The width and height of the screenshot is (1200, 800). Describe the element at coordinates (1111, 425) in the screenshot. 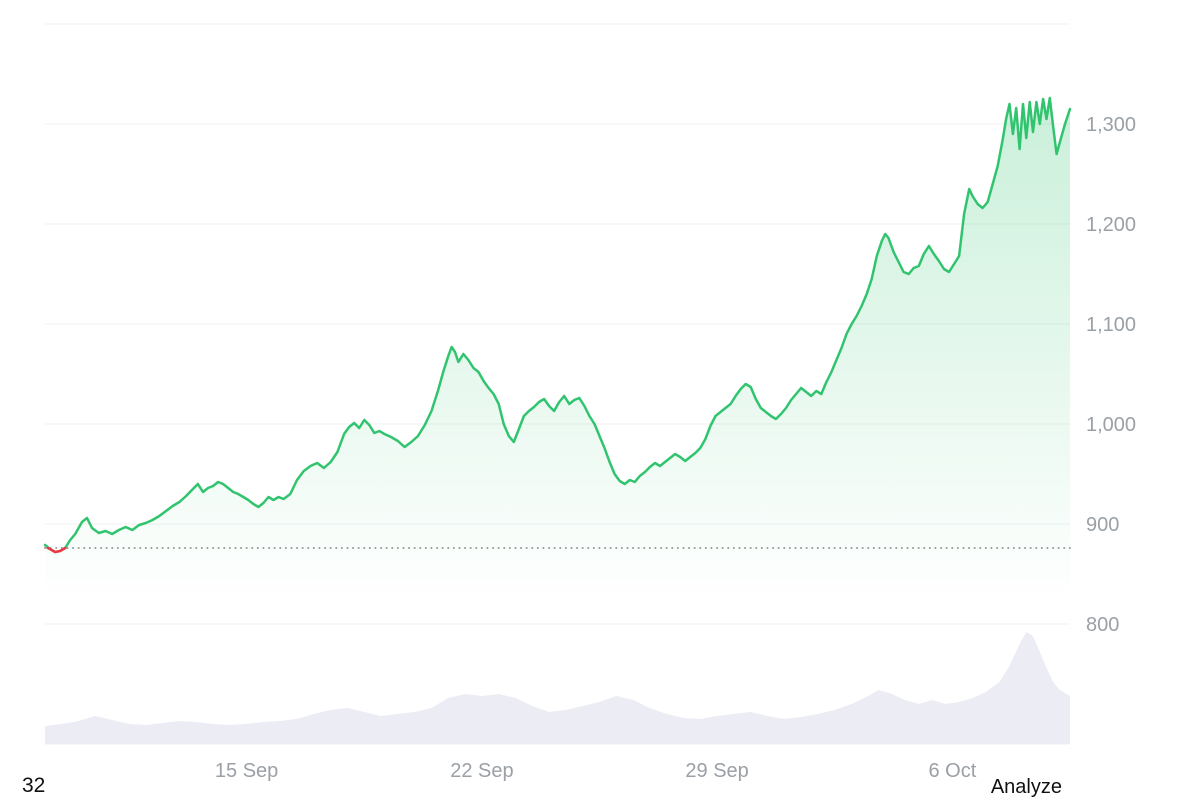

I see `y-axis-label: 1,000` at that location.